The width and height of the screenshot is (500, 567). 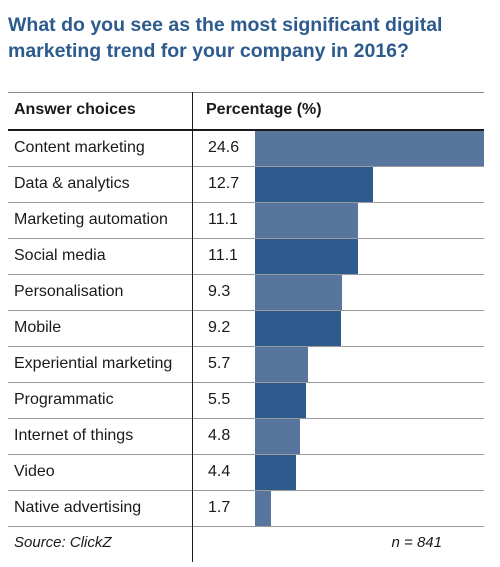 I want to click on sample-size: n = 841, so click(x=416, y=542).